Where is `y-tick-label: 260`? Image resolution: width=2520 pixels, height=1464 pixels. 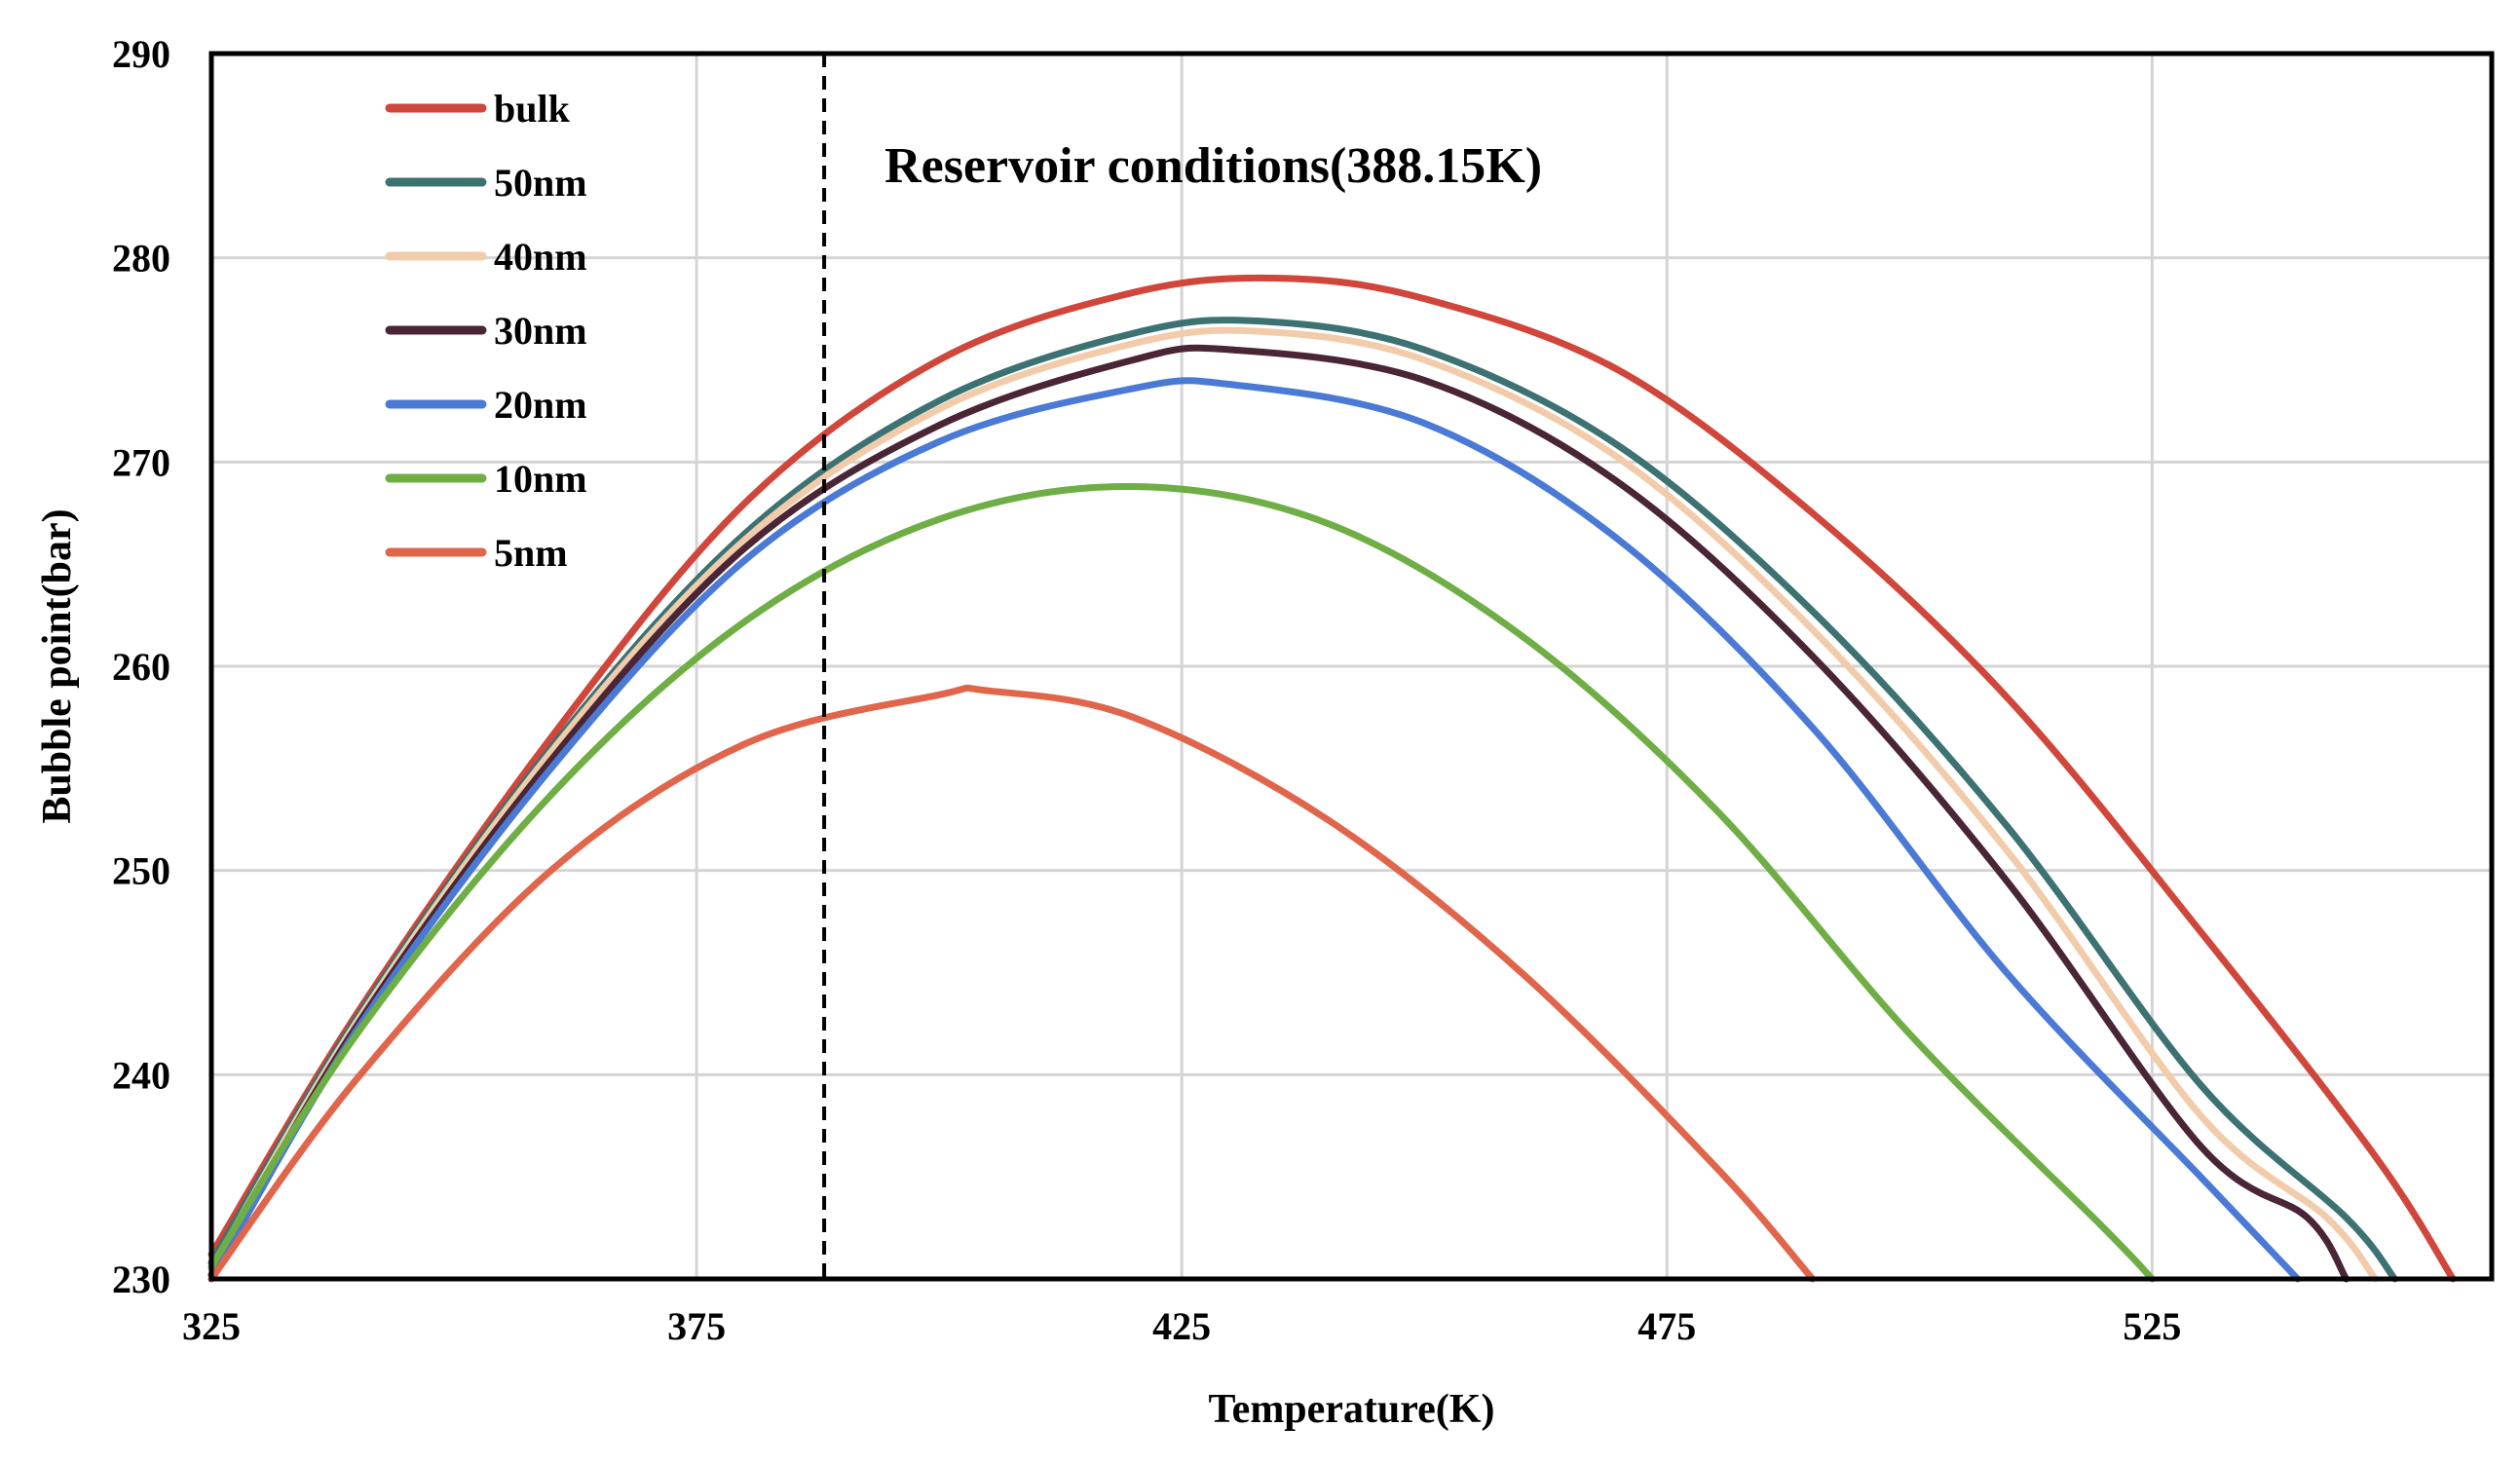
y-tick-label: 260 is located at coordinates (141, 667).